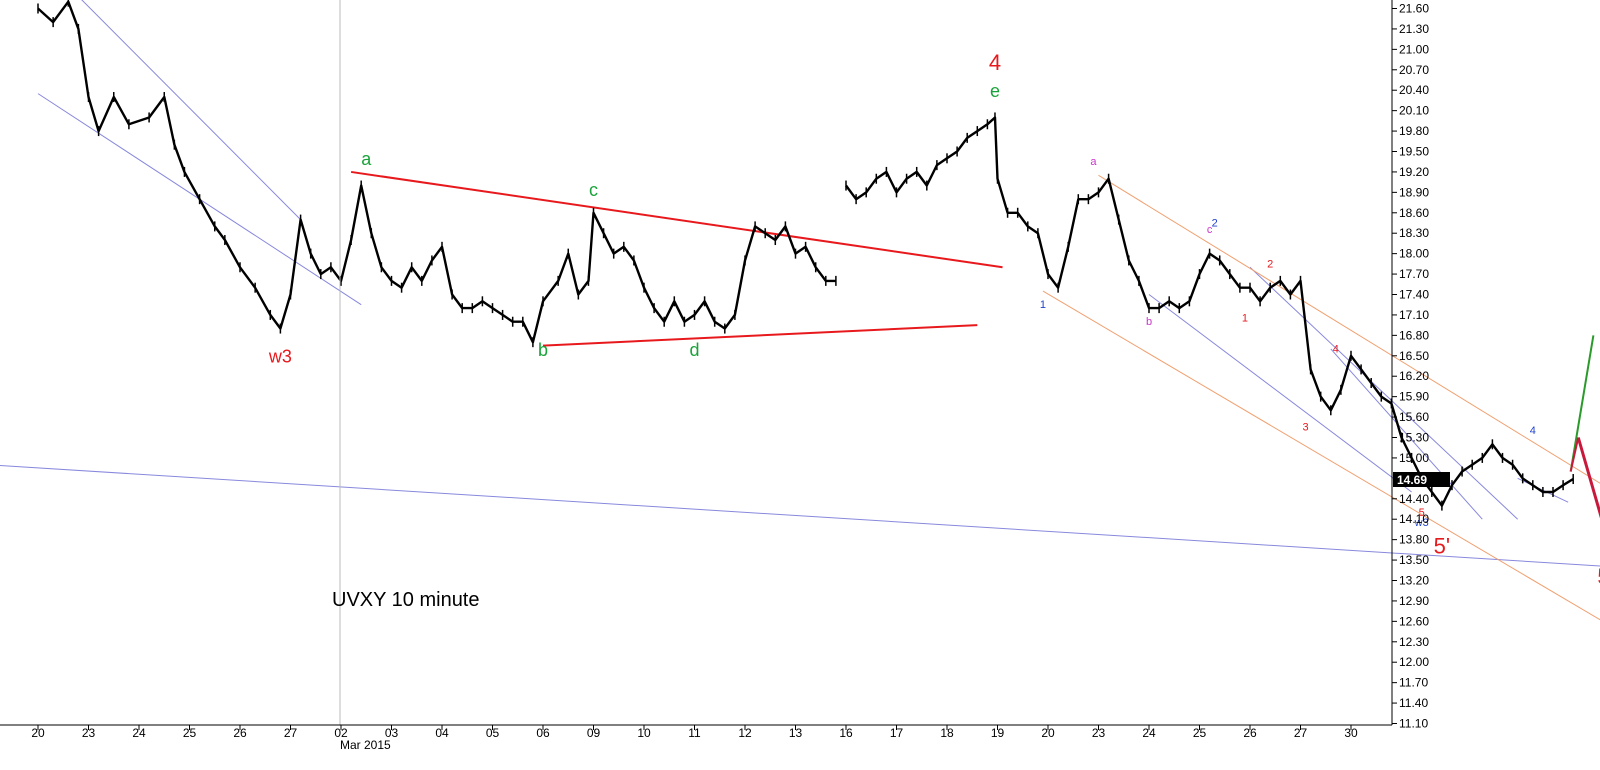 The width and height of the screenshot is (1600, 770). What do you see at coordinates (1414, 29) in the screenshot?
I see `y-tick-label: 21.30` at bounding box center [1414, 29].